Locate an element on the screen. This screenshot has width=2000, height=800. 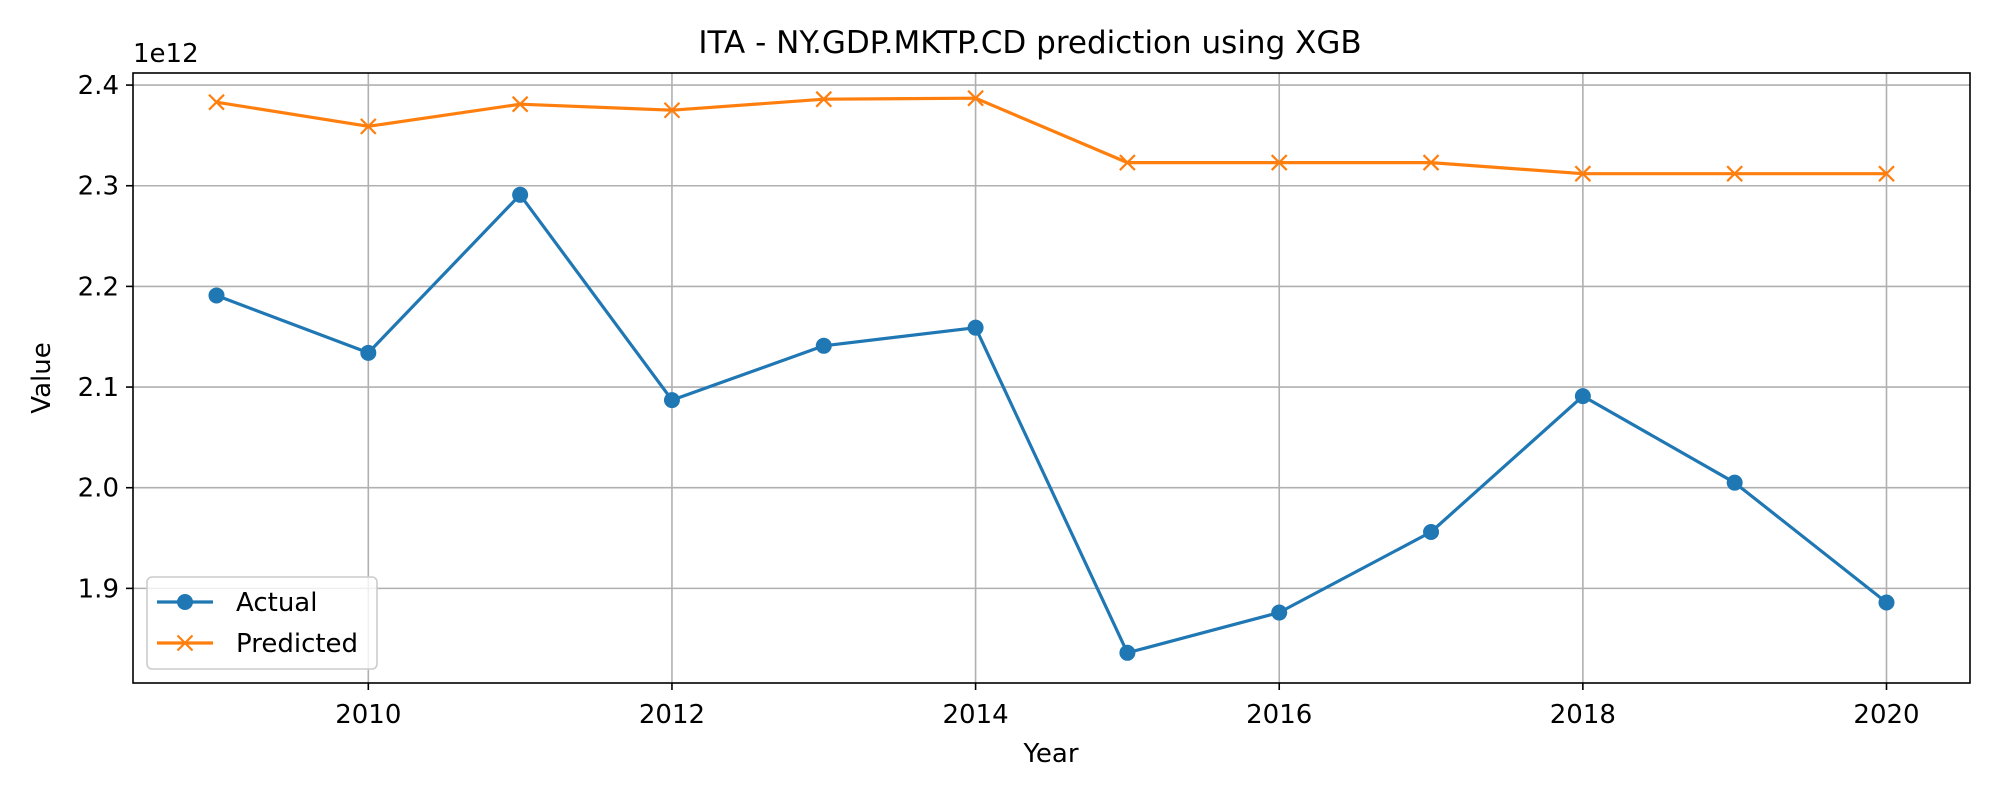
x-axis-title: Year is located at coordinates (1050, 754).